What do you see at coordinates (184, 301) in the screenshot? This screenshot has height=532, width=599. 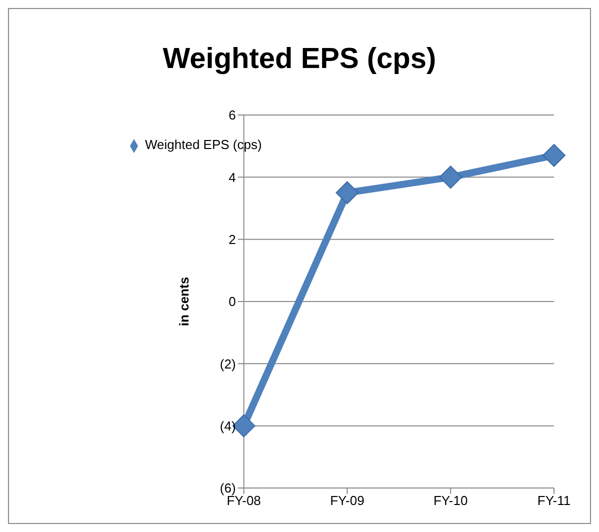 I see `y-axis-title: in cents` at bounding box center [184, 301].